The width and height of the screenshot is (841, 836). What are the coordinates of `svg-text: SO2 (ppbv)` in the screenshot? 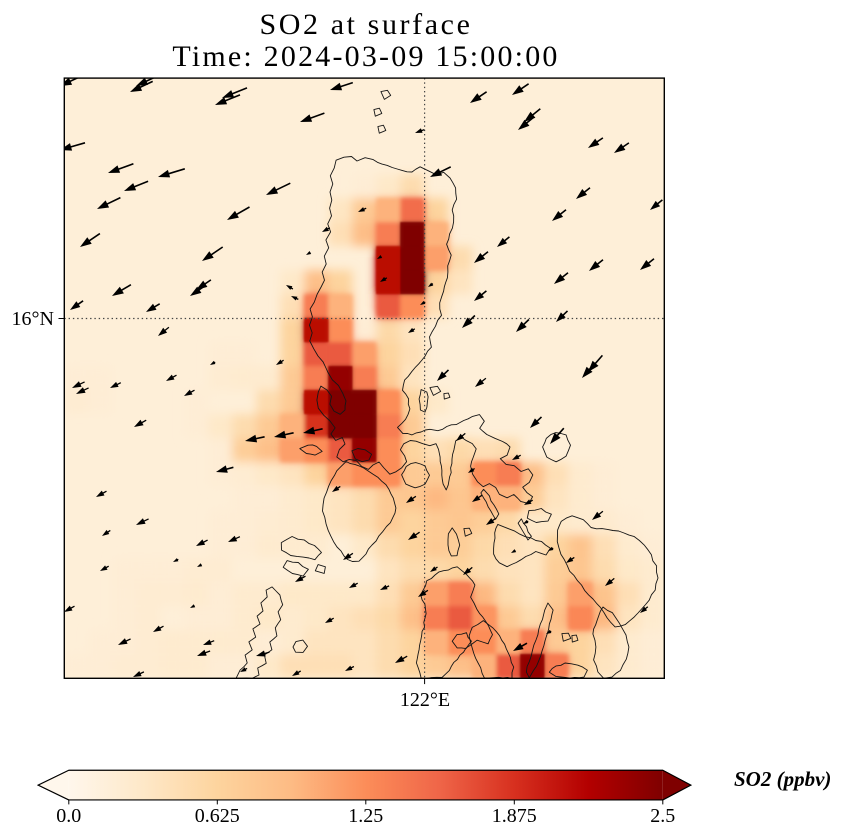 It's located at (782, 779).